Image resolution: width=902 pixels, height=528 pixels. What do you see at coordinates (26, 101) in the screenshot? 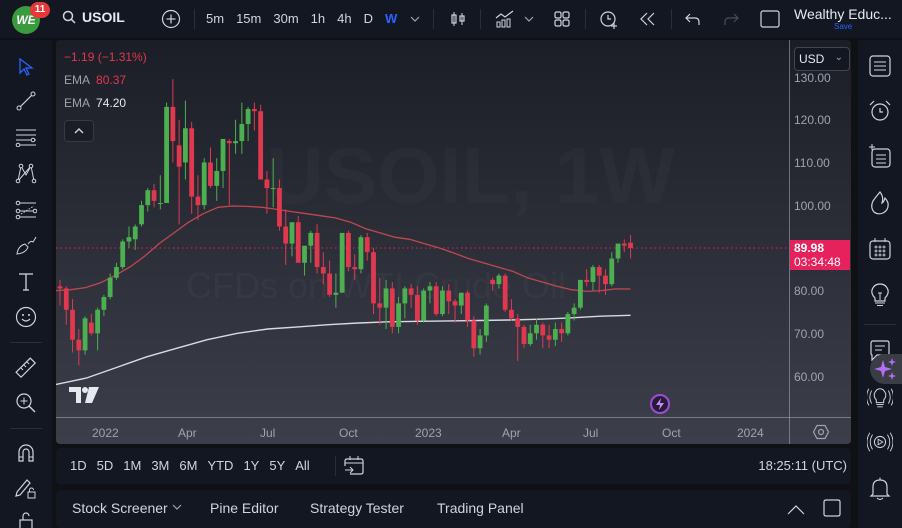
I see `trend-line-tool` at bounding box center [26, 101].